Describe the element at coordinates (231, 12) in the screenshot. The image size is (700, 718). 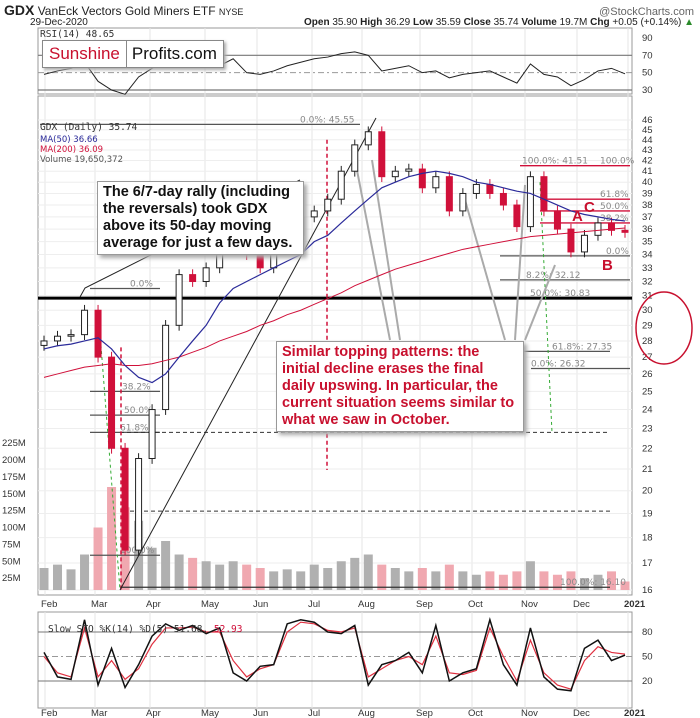
I see `exchange: NYSE` at that location.